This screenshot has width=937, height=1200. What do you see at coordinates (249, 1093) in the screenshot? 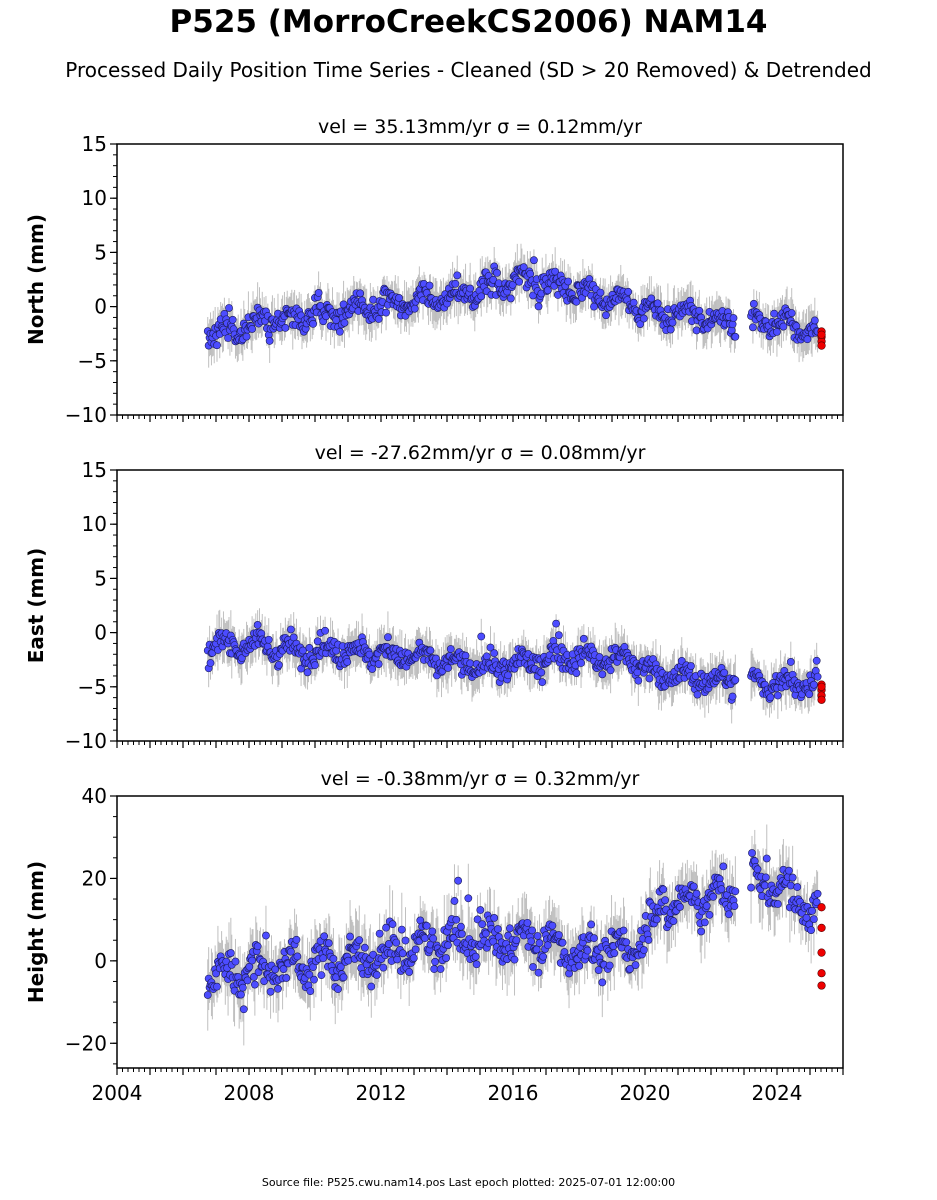
I see `x-tick-label: 2008` at bounding box center [249, 1093].